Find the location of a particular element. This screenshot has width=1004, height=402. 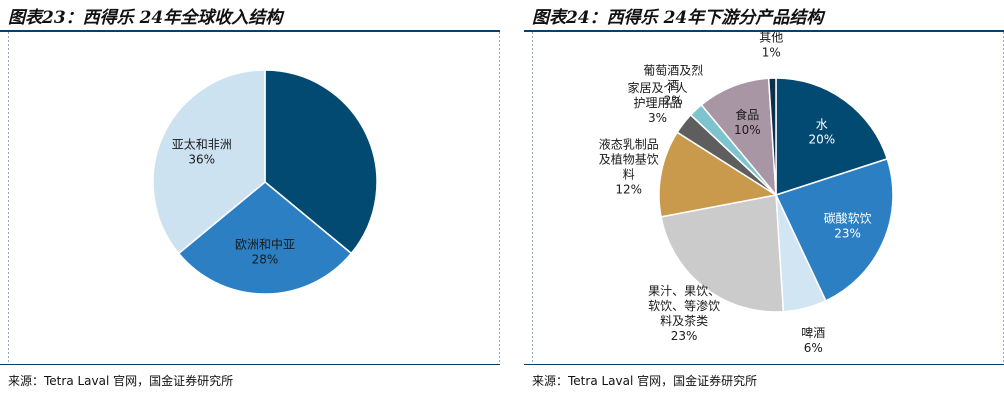

slice-data-label: 啤酒 6% is located at coordinates (813, 340).